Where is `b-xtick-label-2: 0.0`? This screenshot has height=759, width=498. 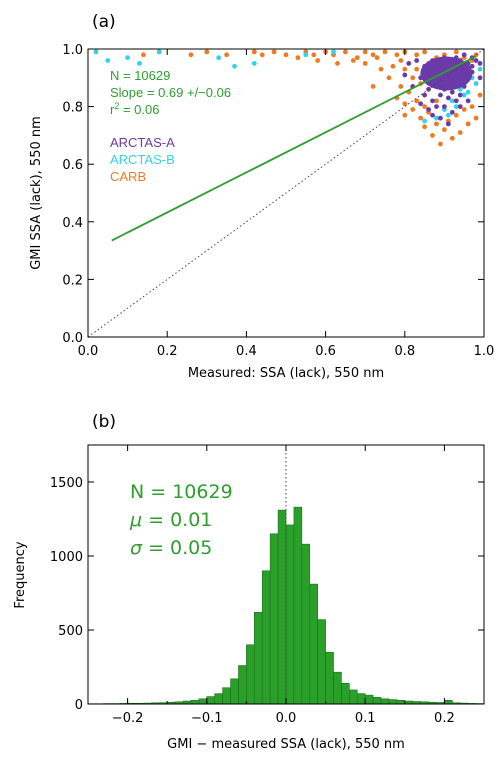
b-xtick-label-2: 0.0 is located at coordinates (286, 718).